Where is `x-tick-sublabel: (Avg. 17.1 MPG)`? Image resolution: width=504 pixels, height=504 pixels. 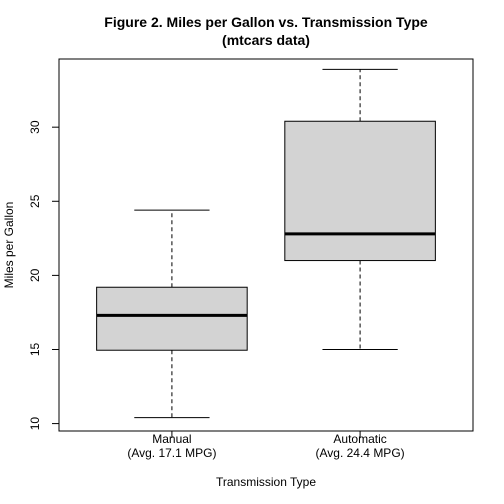
x-tick-sublabel: (Avg. 17.1 MPG) is located at coordinates (171, 453).